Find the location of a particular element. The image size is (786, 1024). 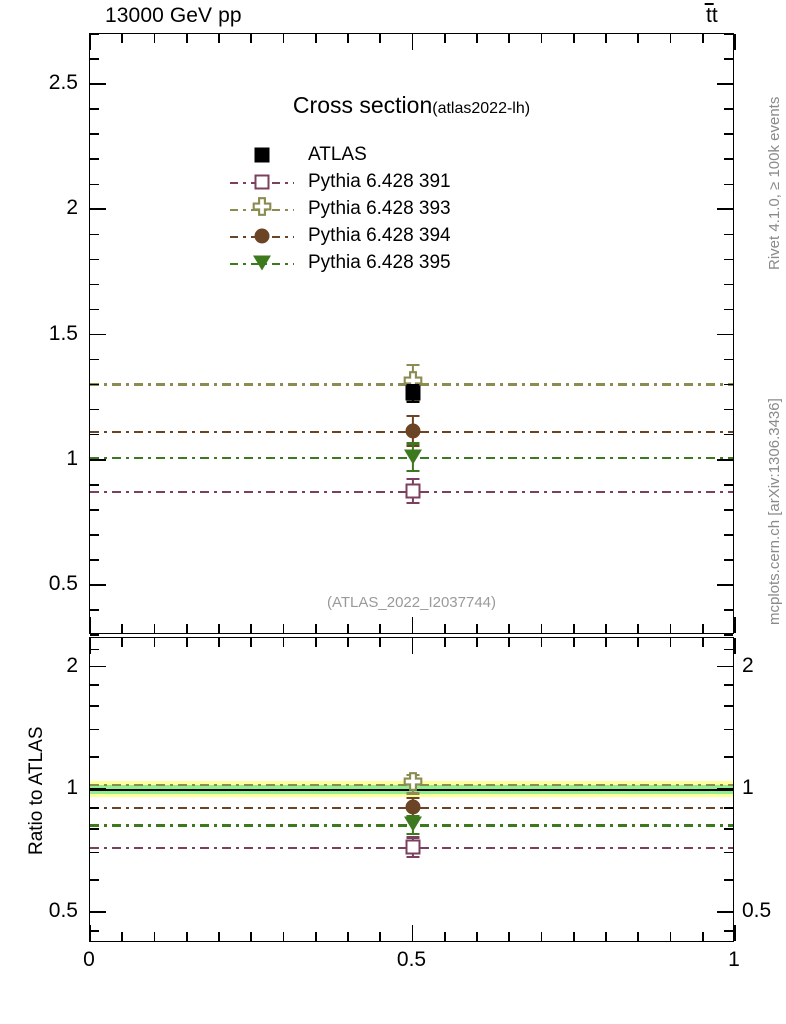

ratio-y-tick-label: 2 is located at coordinates (72, 665).